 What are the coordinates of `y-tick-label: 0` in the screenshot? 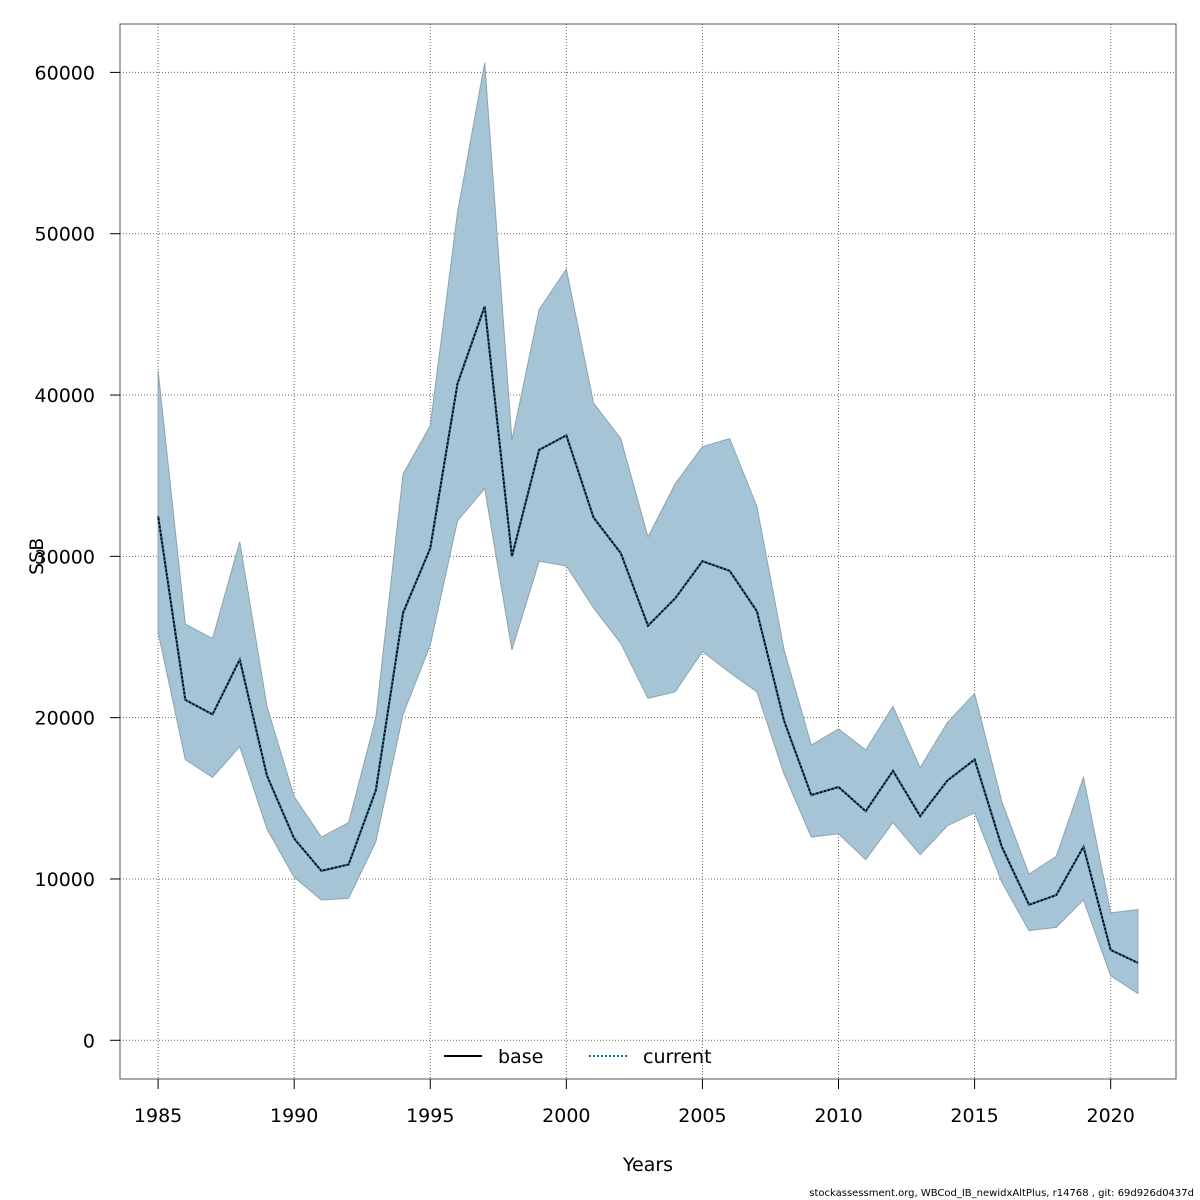 It's located at (89, 1041).